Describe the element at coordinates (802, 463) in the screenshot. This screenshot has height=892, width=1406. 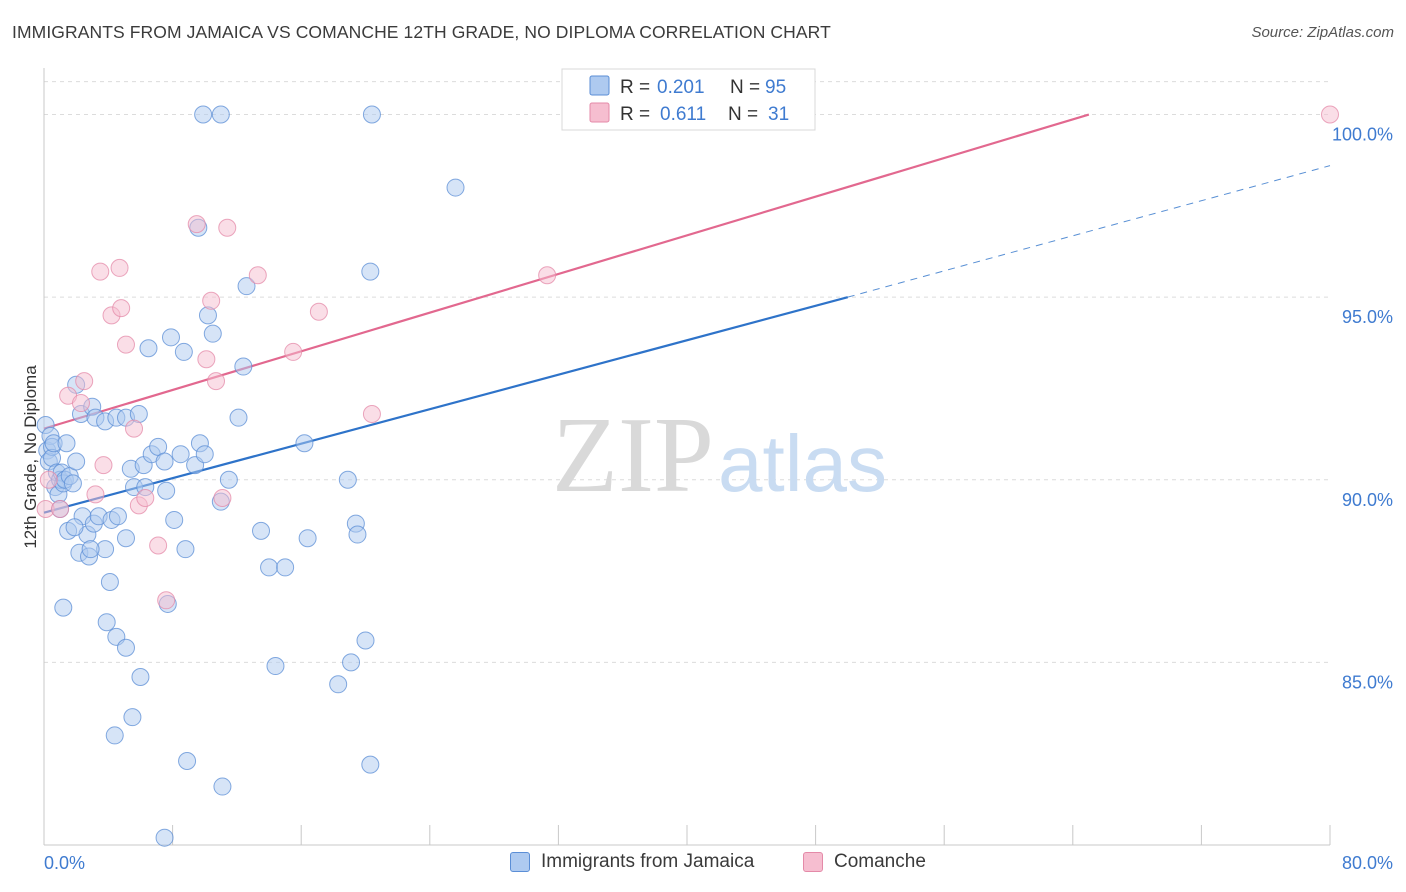
I see `watermark-atlas: atlas` at that location.